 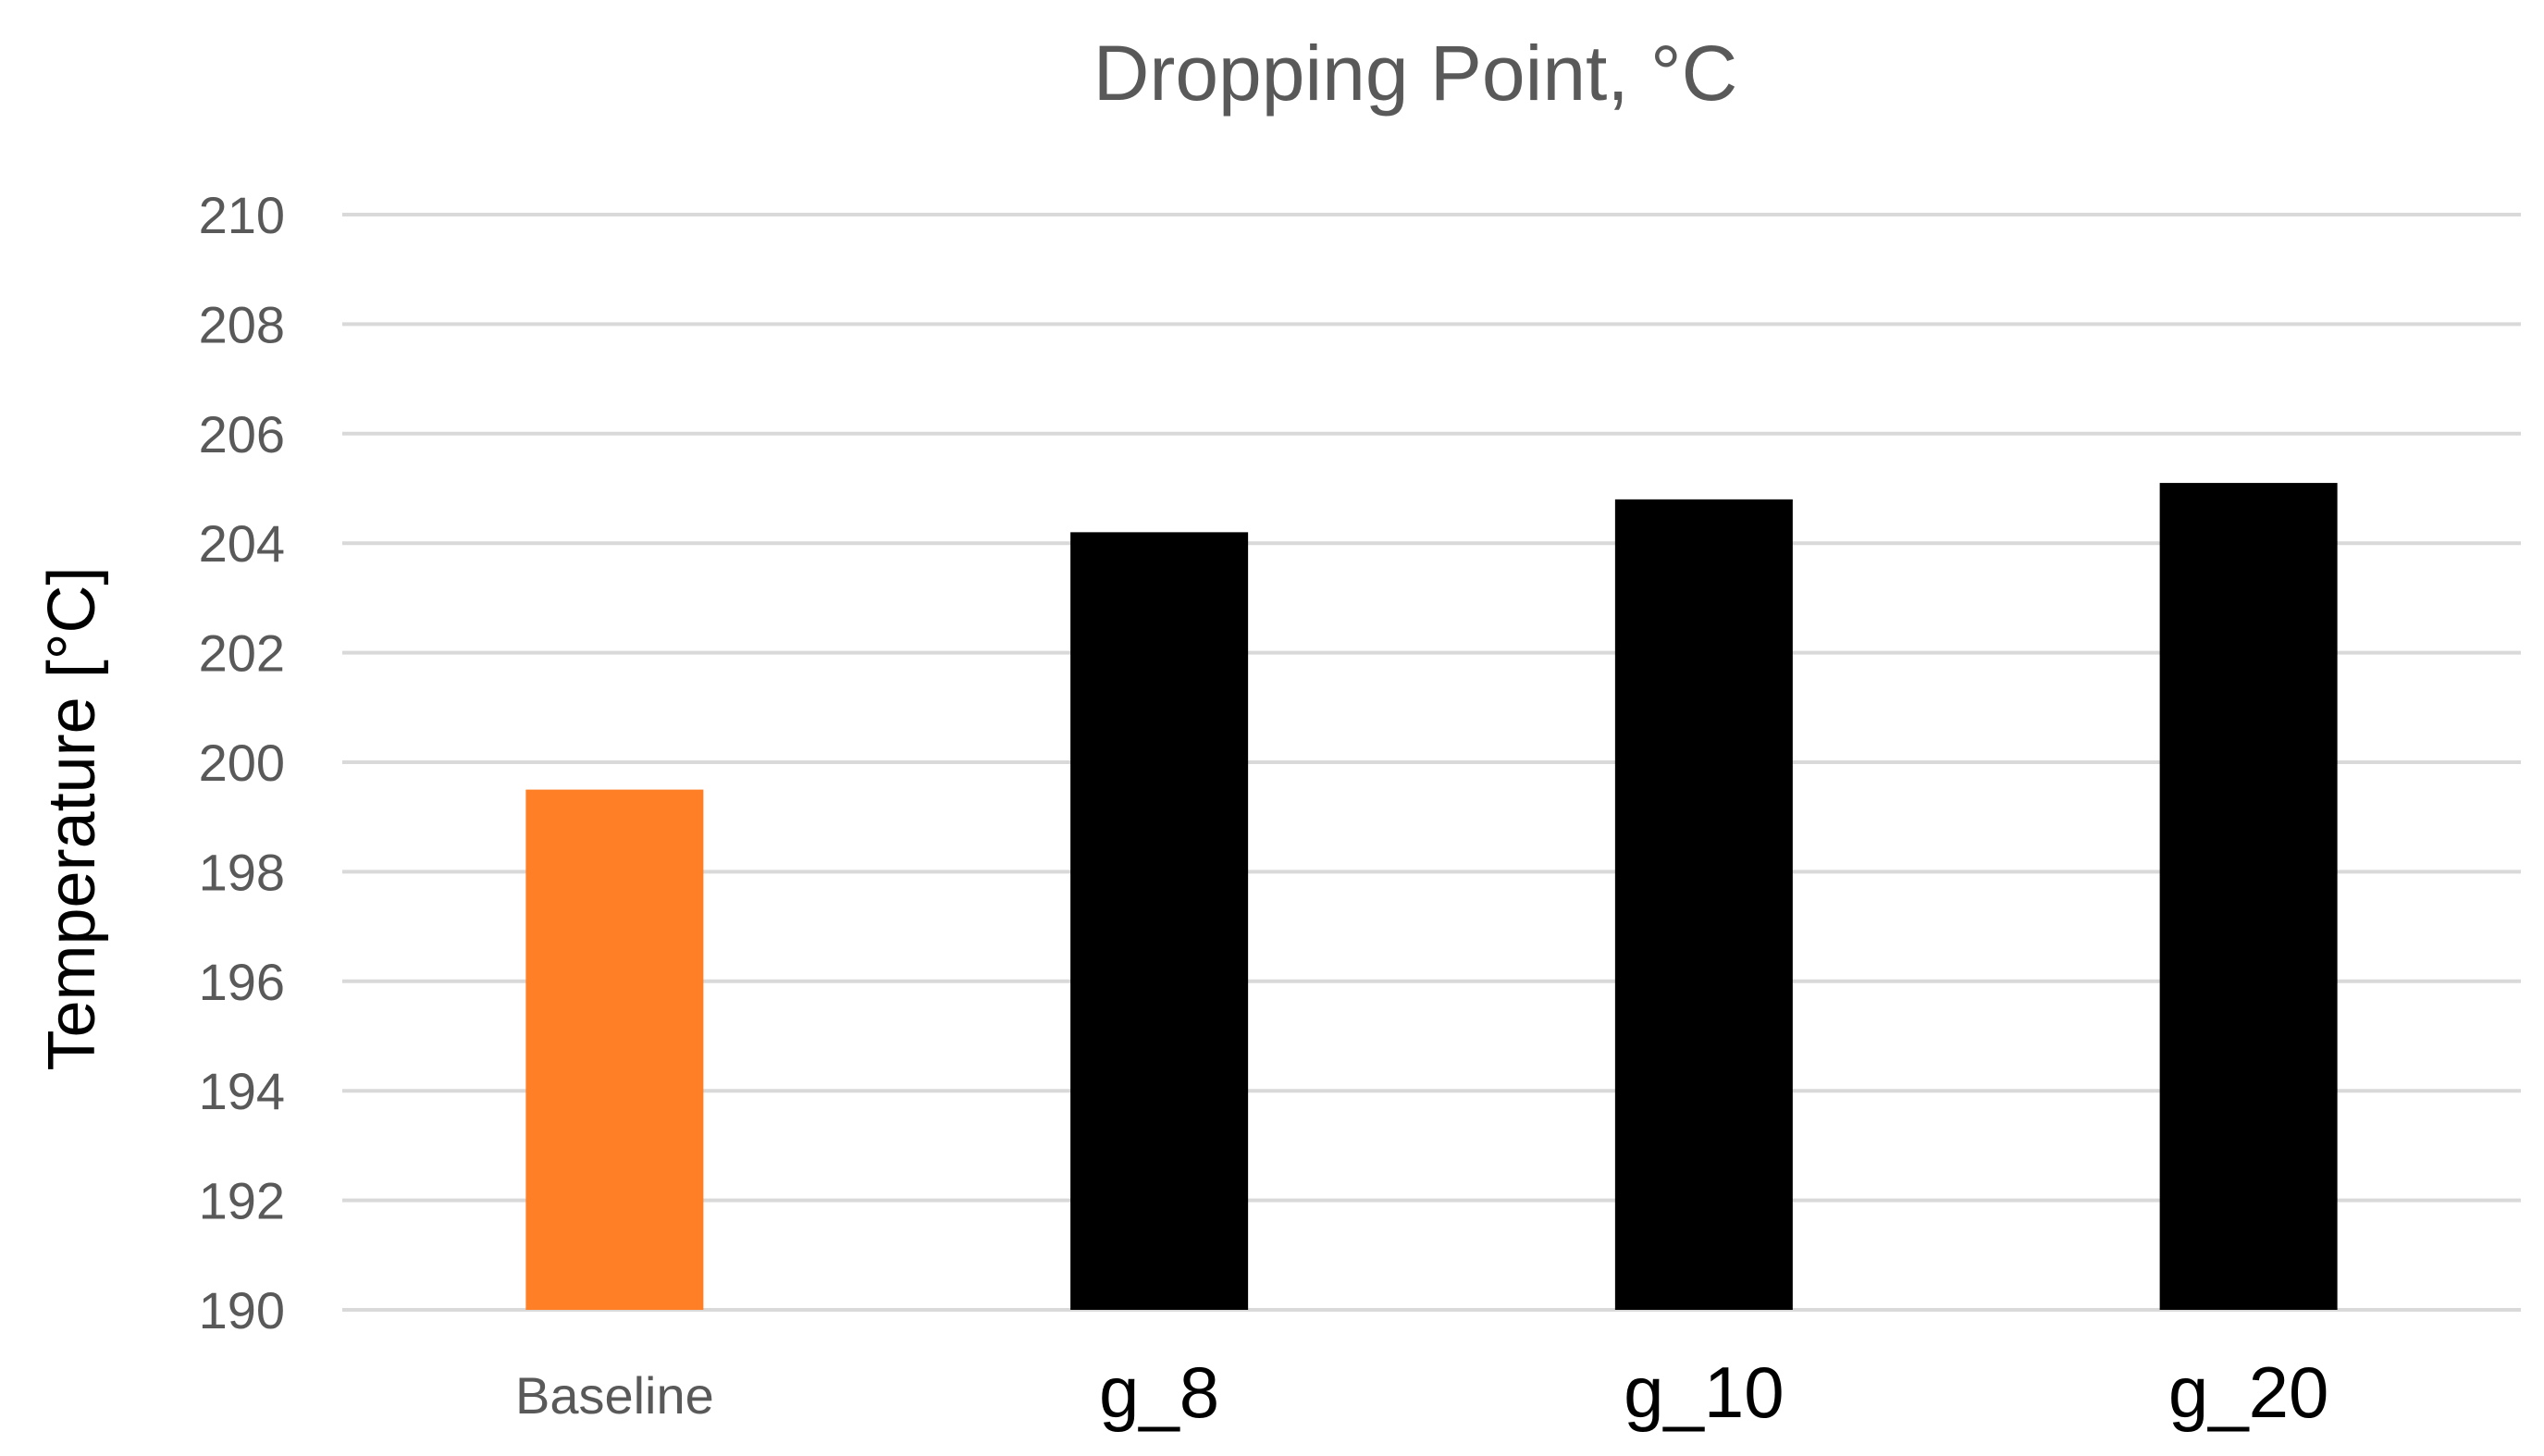 What do you see at coordinates (242, 434) in the screenshot?
I see `y-tick-label: 206` at bounding box center [242, 434].